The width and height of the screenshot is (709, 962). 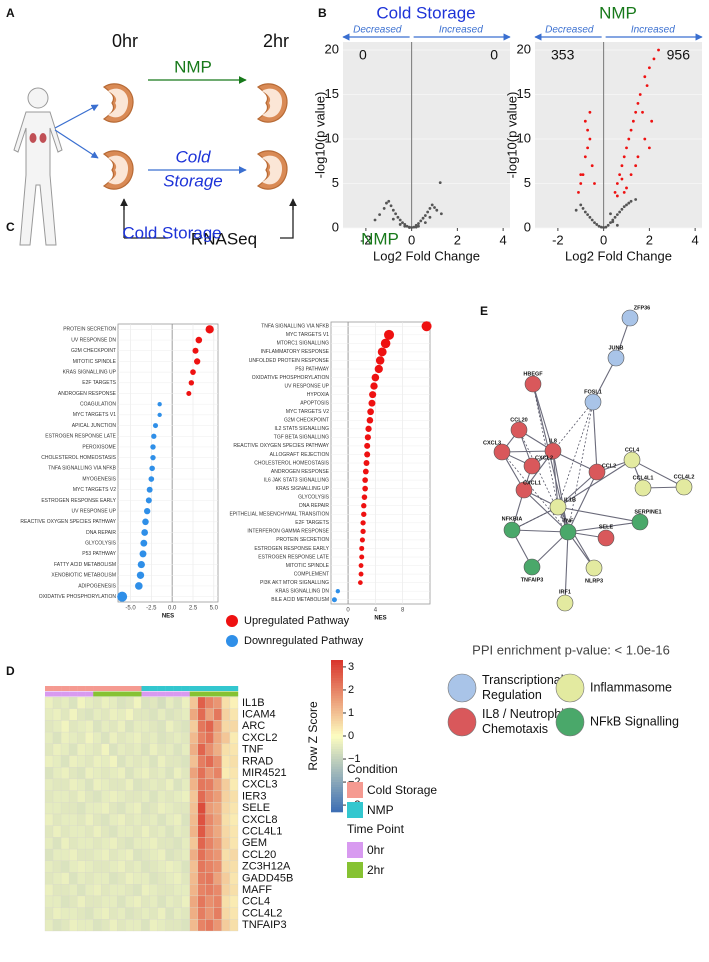 What do you see at coordinates (558, 239) in the screenshot?
I see `x-tick-label: -2` at bounding box center [558, 239].